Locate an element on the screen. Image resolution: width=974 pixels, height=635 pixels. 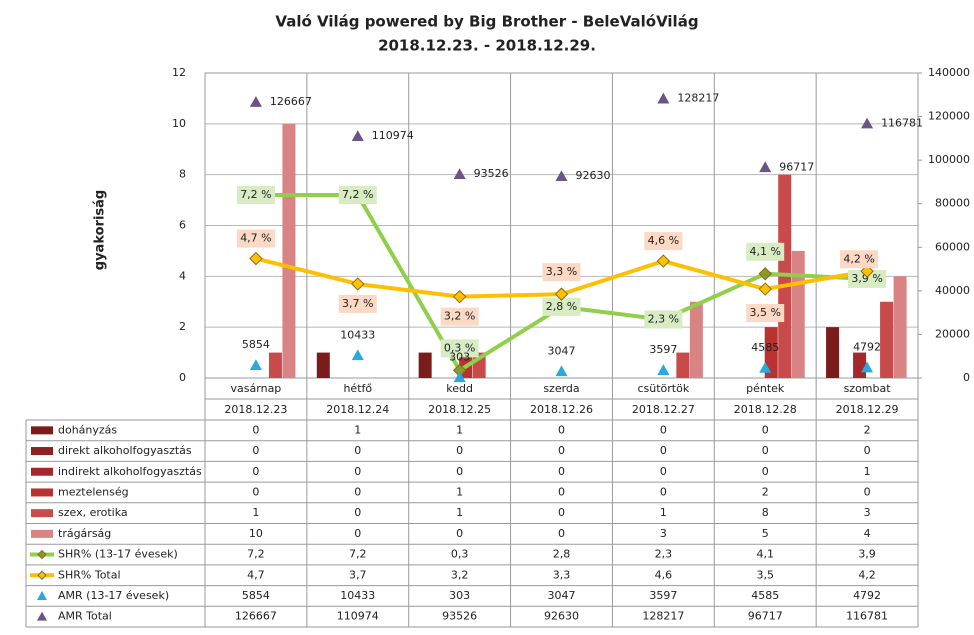
x-tick-label: kedd is located at coordinates (459, 388).